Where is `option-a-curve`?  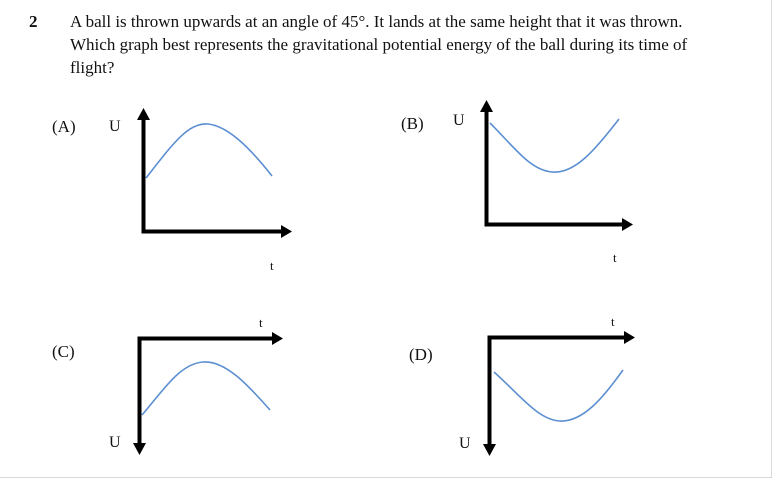 option-a-curve is located at coordinates (209, 151).